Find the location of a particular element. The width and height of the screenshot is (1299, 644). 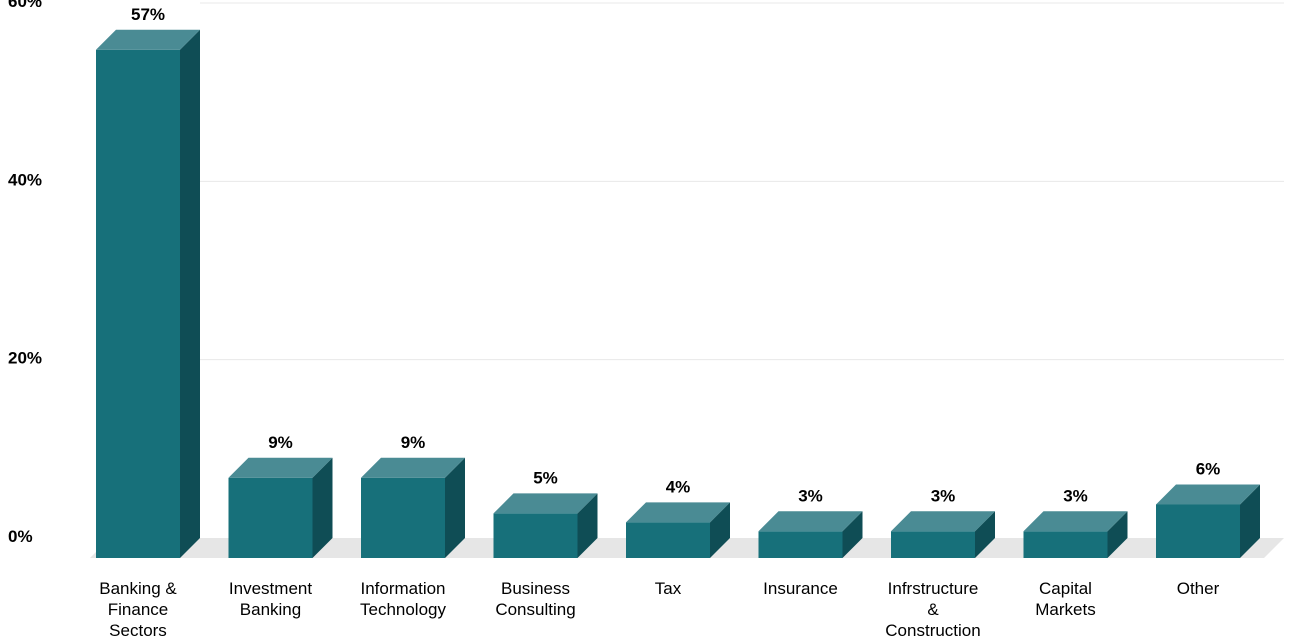

y-tick-label: 60% is located at coordinates (25, 5).